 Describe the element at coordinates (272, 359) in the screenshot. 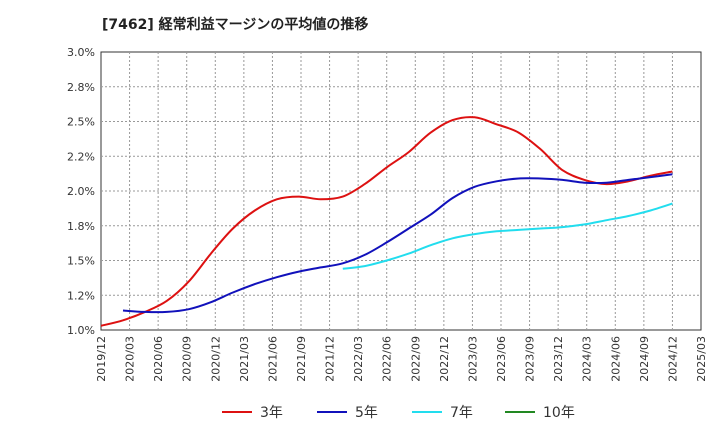

I see `x-tick-label: 2021/06` at that location.